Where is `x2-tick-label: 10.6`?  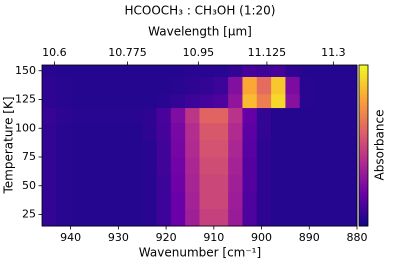 x2-tick-label: 10.6 is located at coordinates (54, 52).